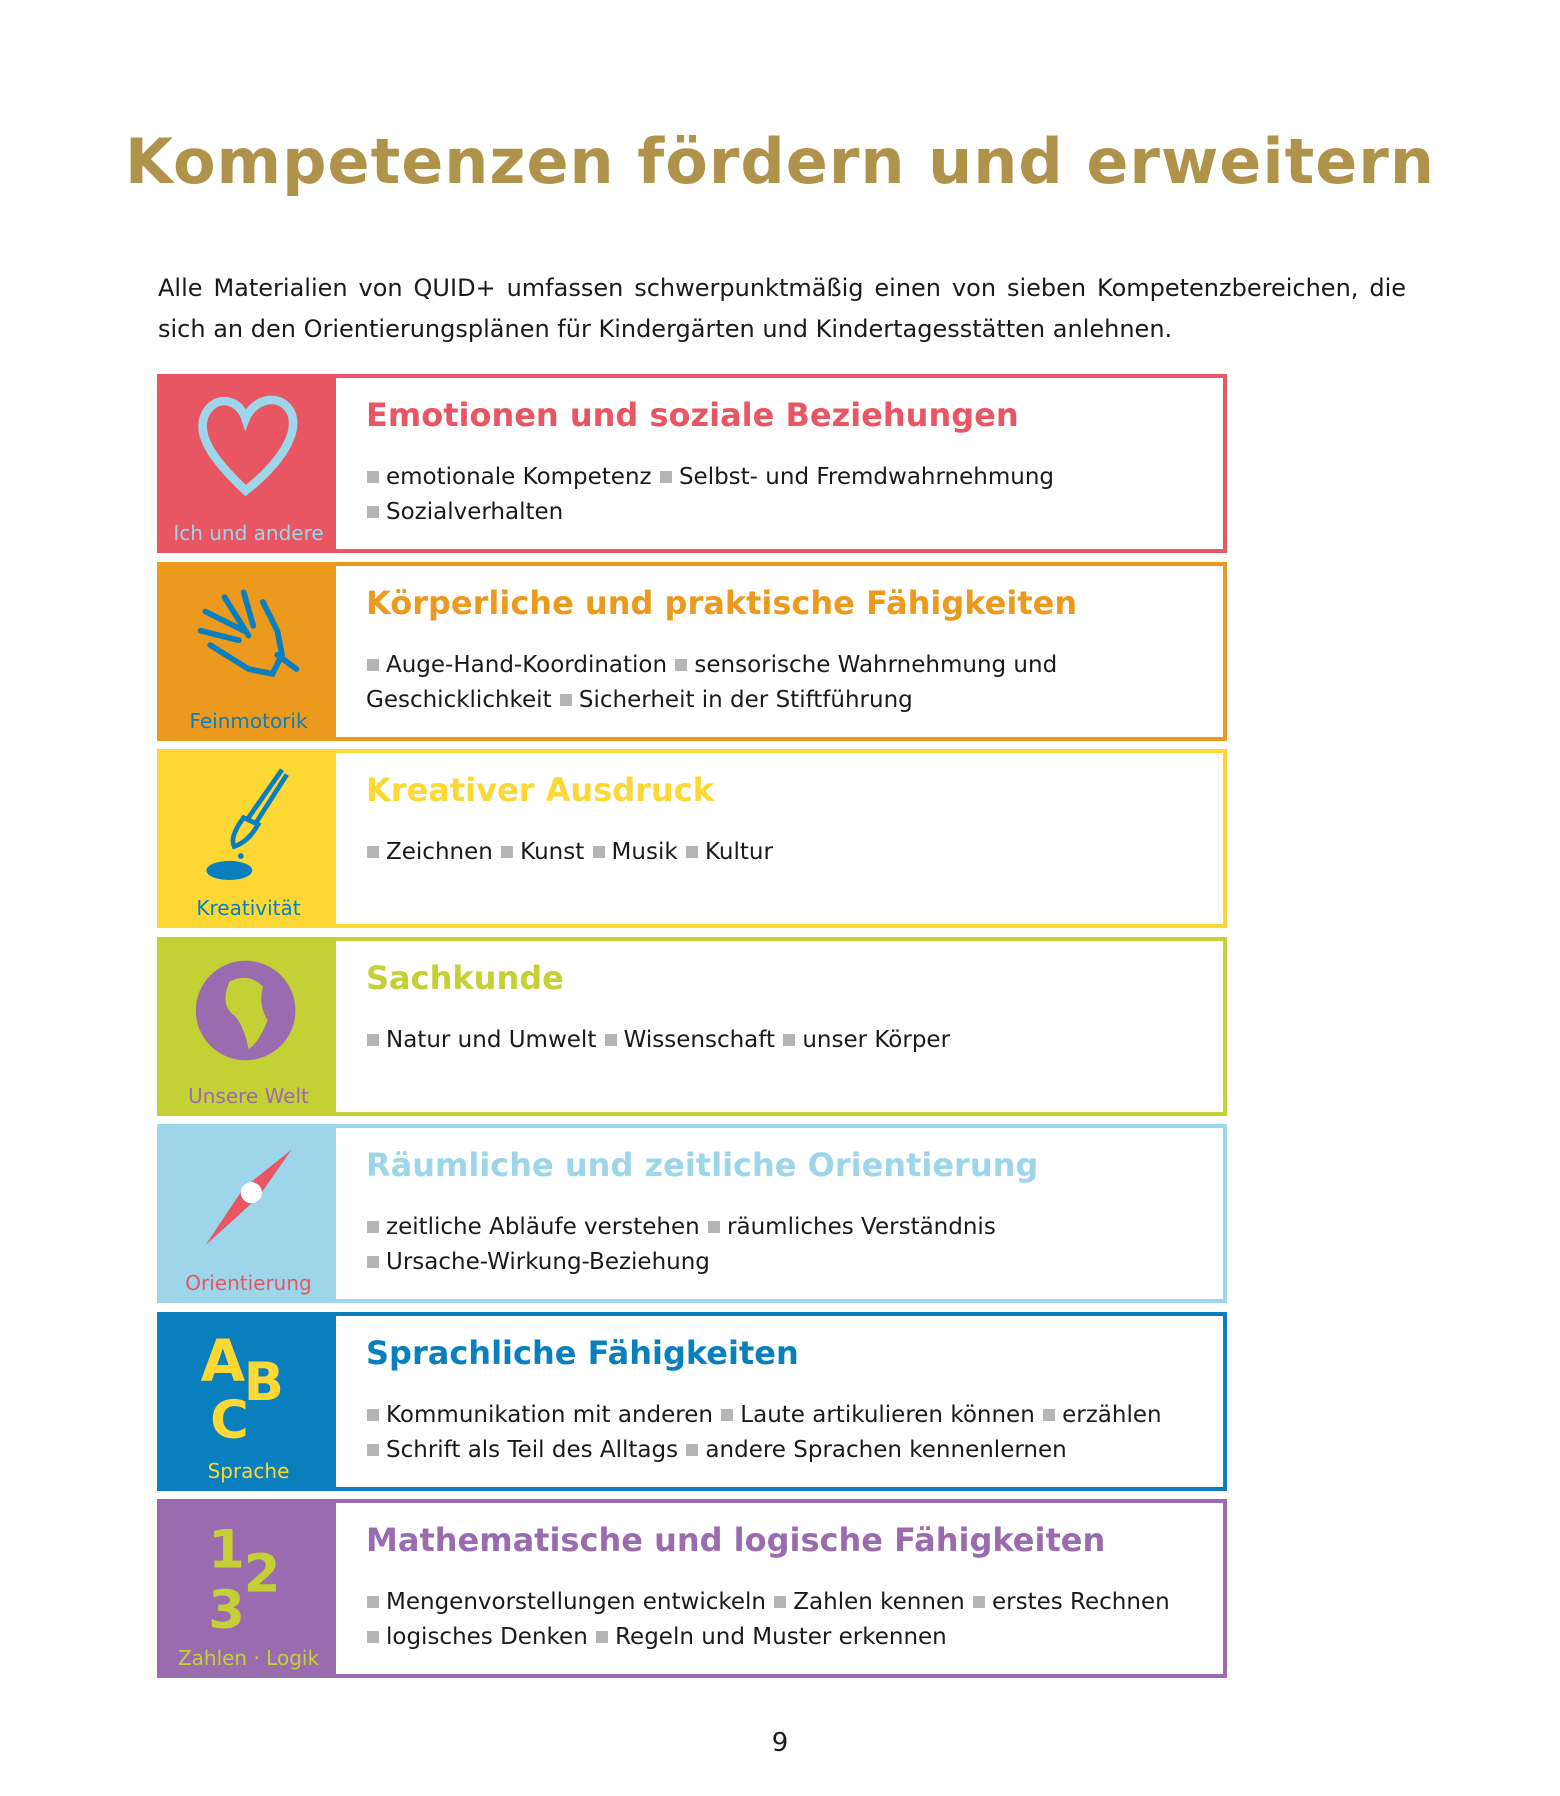  I want to click on competence-item: Zeichnen, so click(439, 852).